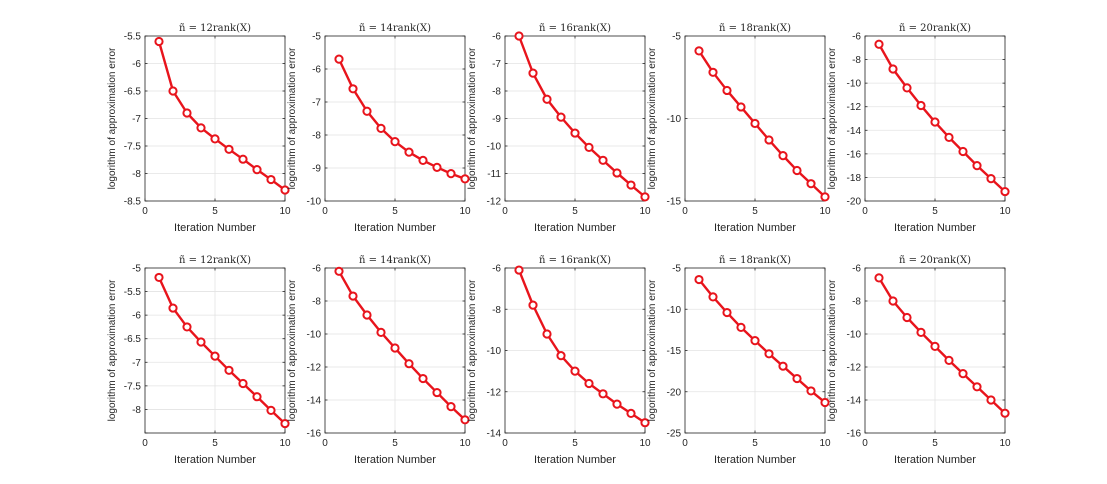 Image resolution: width=1107 pixels, height=484 pixels. Describe the element at coordinates (854, 178) in the screenshot. I see `y-tick-label: -18` at that location.